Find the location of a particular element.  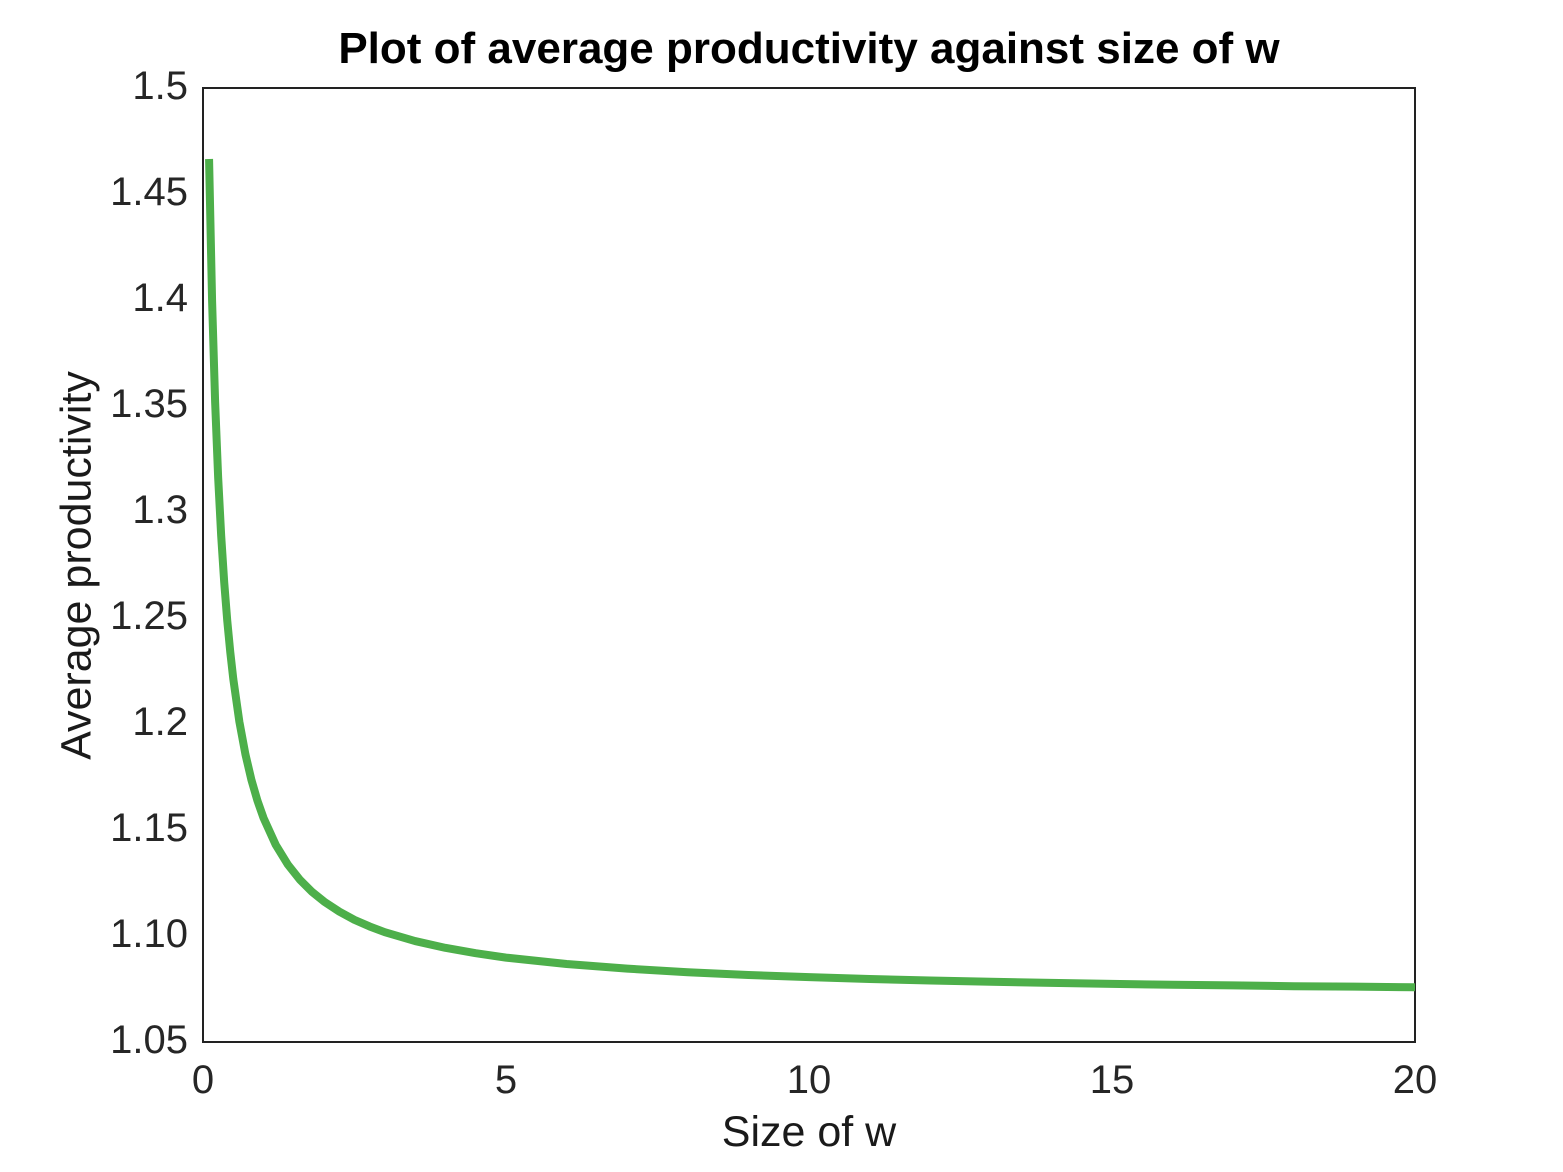

x-tick-label: 20 is located at coordinates (1415, 1080).